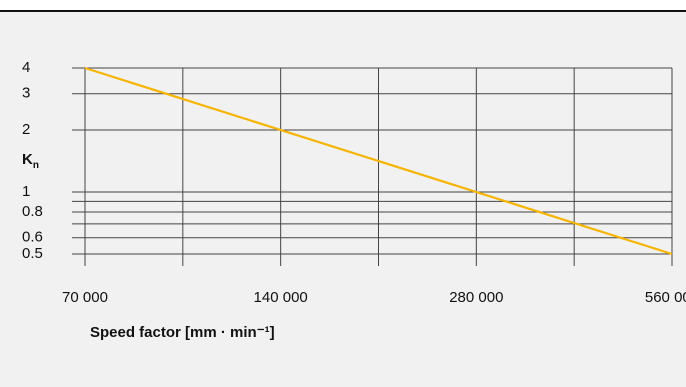 This screenshot has height=387, width=686. Describe the element at coordinates (32, 237) in the screenshot. I see `y-tick-label: 0.6` at that location.